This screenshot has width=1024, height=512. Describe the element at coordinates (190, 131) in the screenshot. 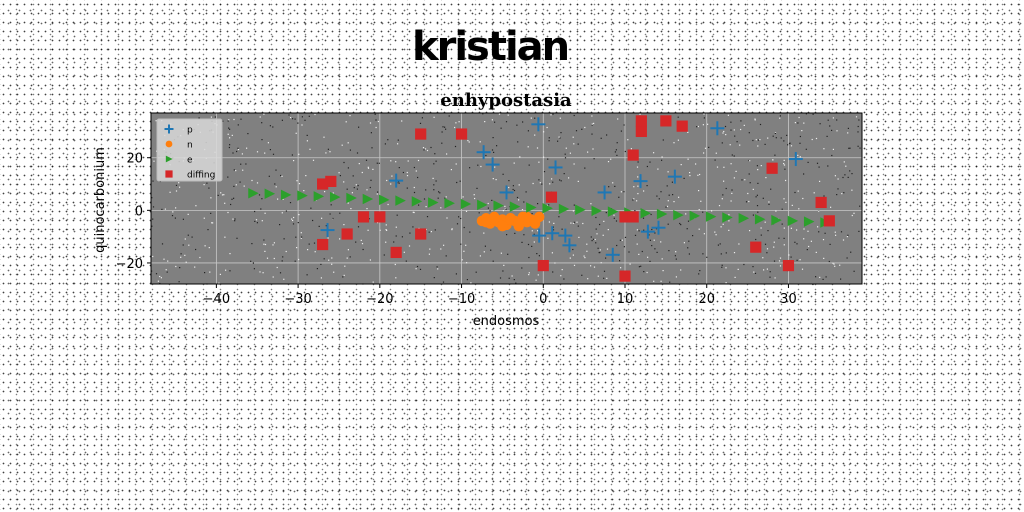

I see `legend-label: p` at that location.